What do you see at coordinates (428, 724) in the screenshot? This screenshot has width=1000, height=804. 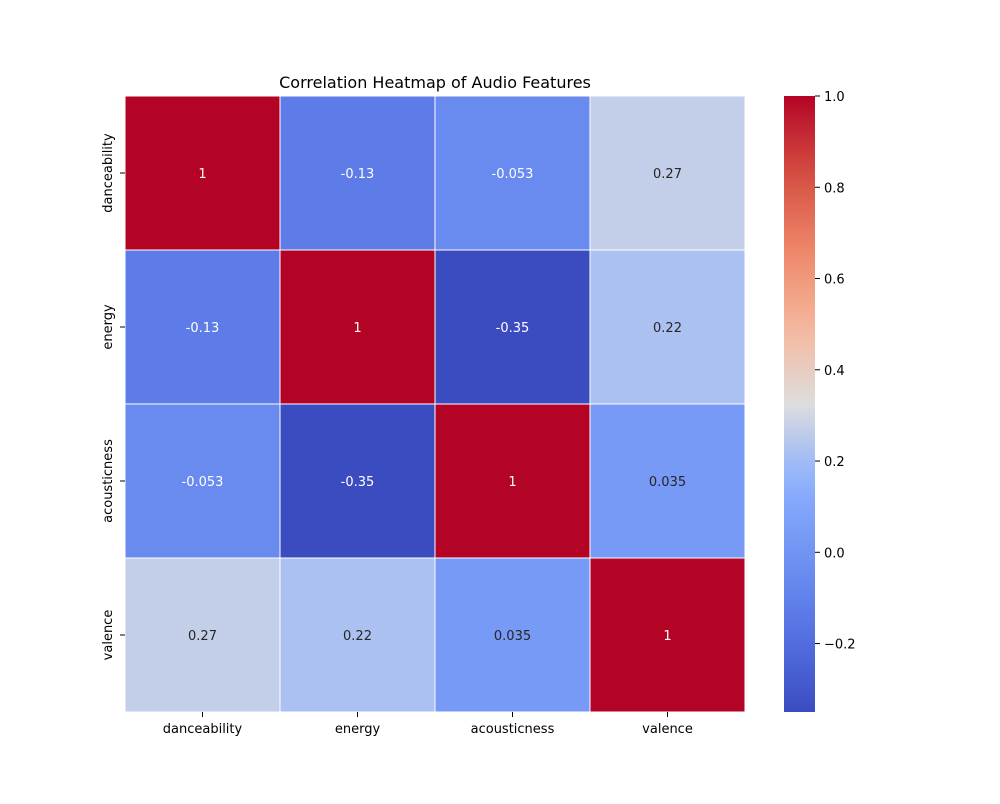 I see `x-axis: danceability energy acousticness valence` at bounding box center [428, 724].